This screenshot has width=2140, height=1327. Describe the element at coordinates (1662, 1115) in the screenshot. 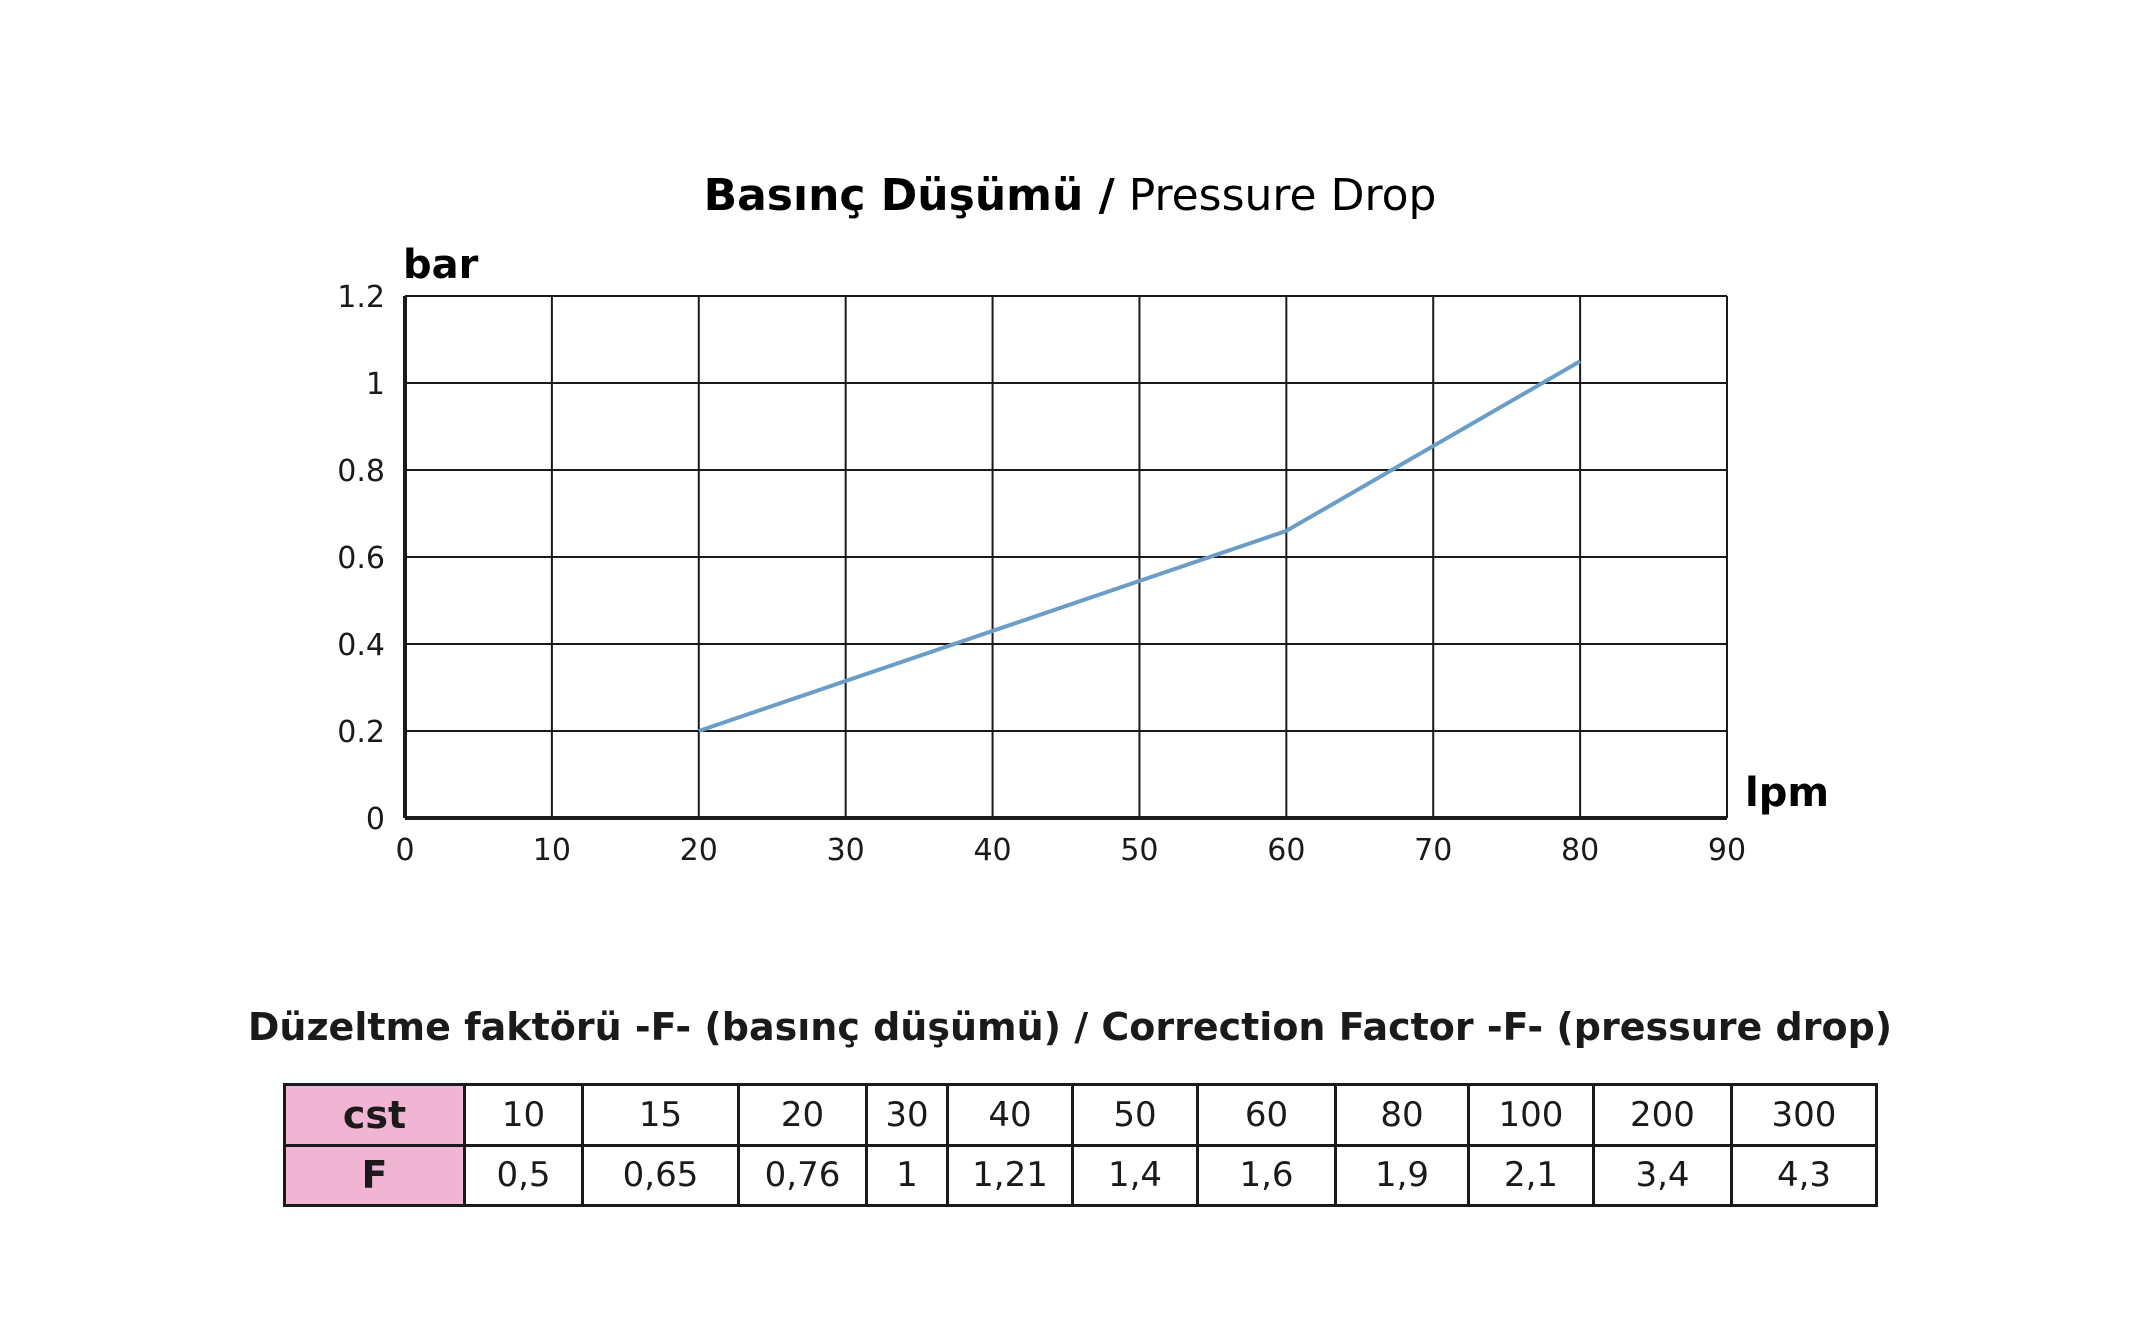

I see `cst-value-cell: 200` at that location.